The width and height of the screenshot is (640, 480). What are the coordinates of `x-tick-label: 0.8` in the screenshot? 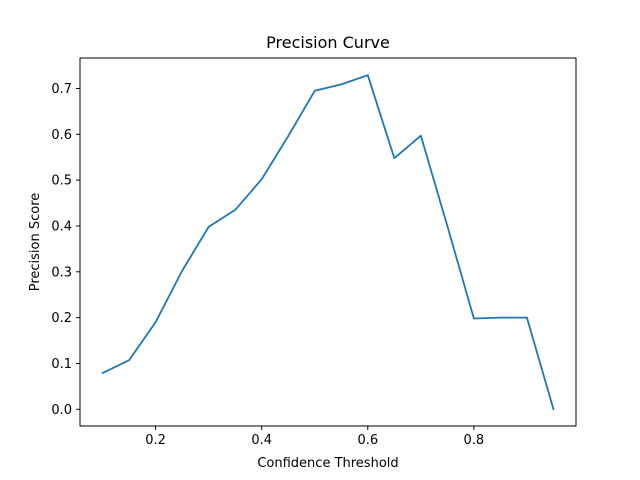 It's located at (474, 440).